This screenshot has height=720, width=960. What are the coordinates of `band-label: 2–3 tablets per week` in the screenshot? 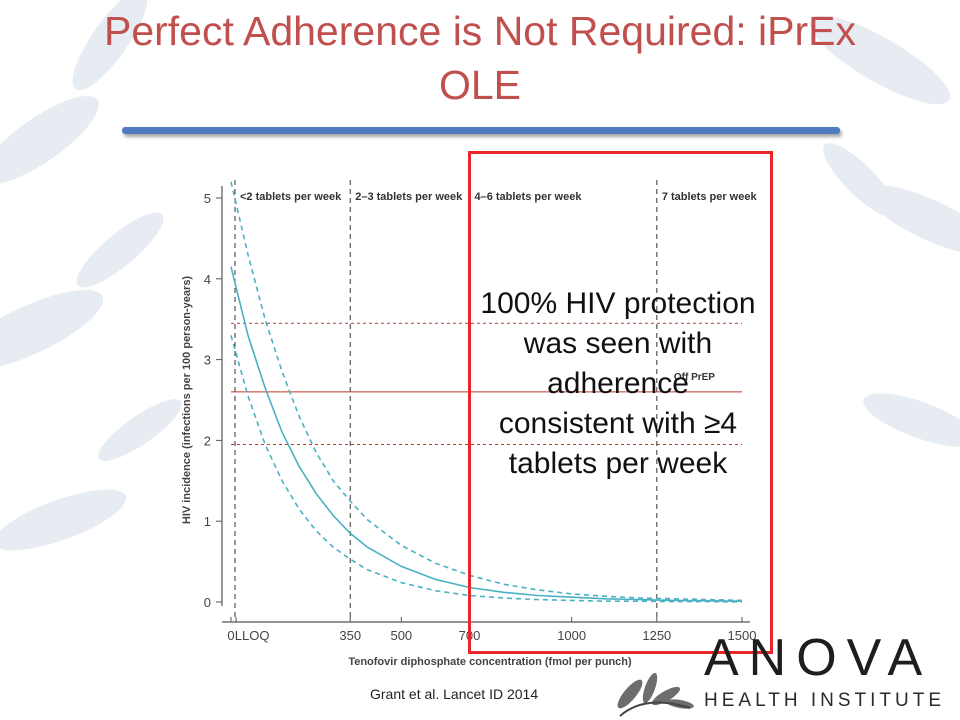 It's located at (409, 197).